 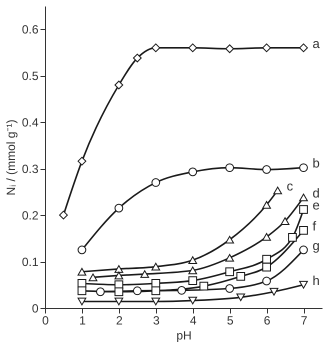 What do you see at coordinates (316, 43) in the screenshot?
I see `series-label: a` at bounding box center [316, 43].